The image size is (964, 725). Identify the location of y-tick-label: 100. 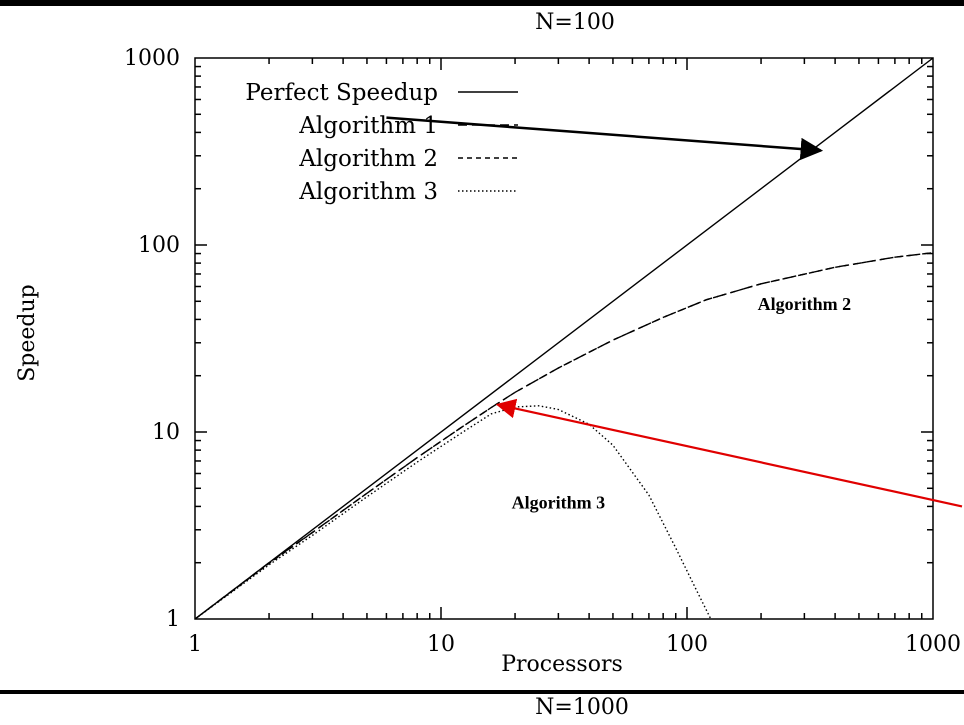
(159, 245).